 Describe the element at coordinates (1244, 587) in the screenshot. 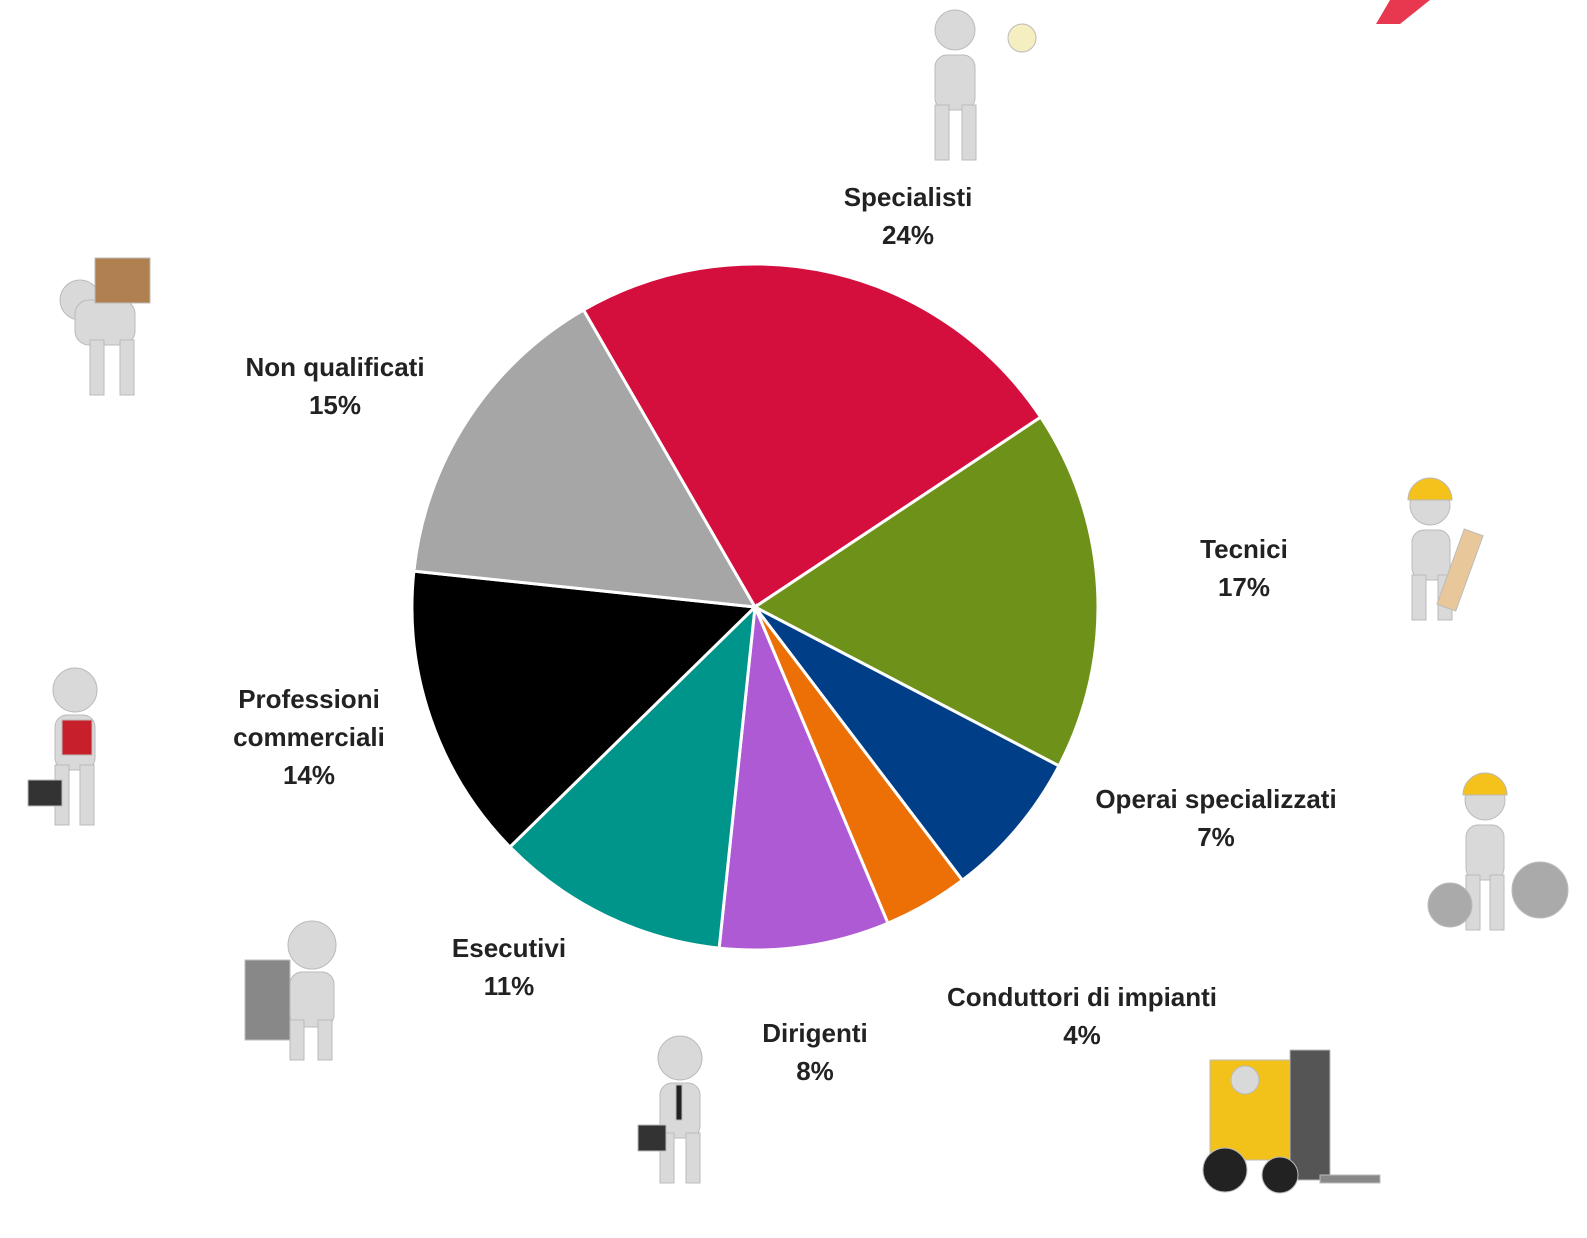

I see `slice-value: 17%` at that location.